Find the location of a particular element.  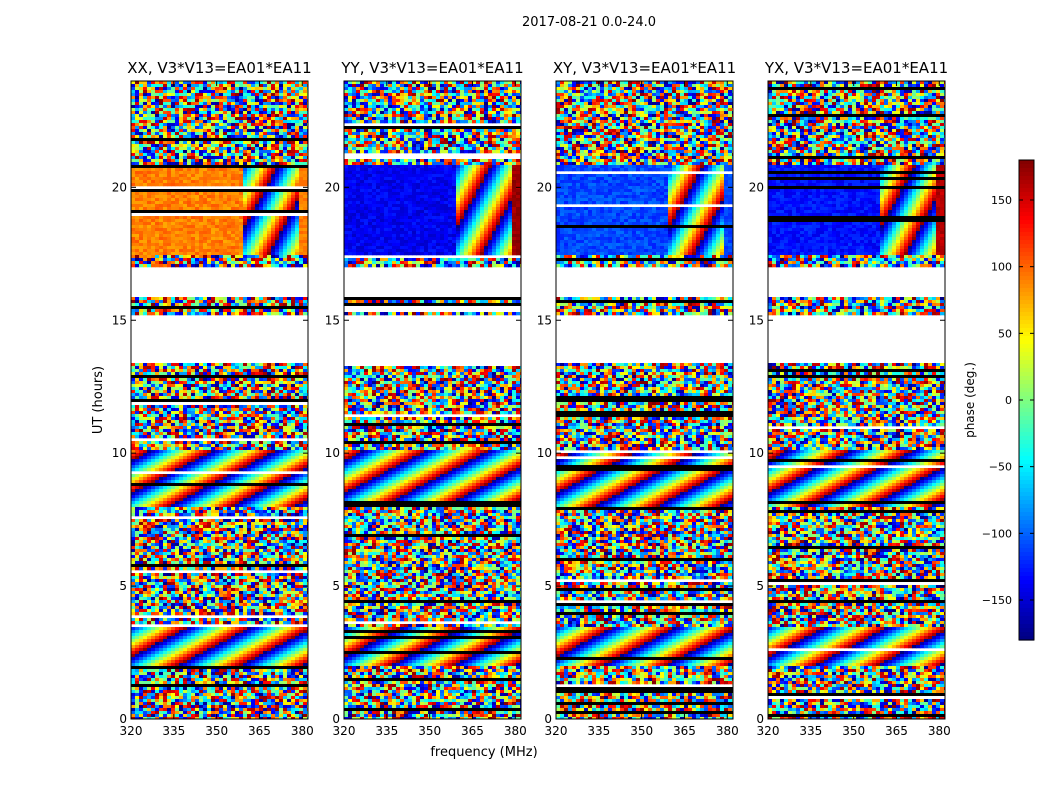

x-tick-label: 380 is located at coordinates (302, 731).